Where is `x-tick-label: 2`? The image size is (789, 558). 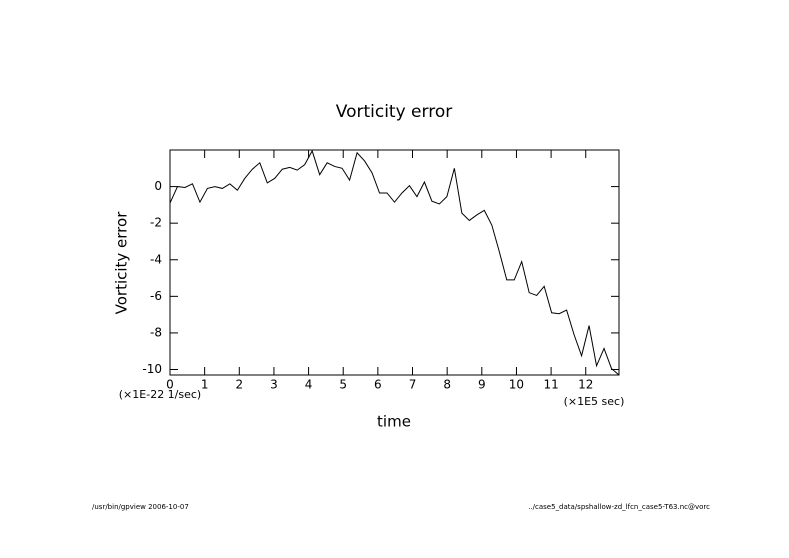
x-tick-label: 2 is located at coordinates (239, 385).